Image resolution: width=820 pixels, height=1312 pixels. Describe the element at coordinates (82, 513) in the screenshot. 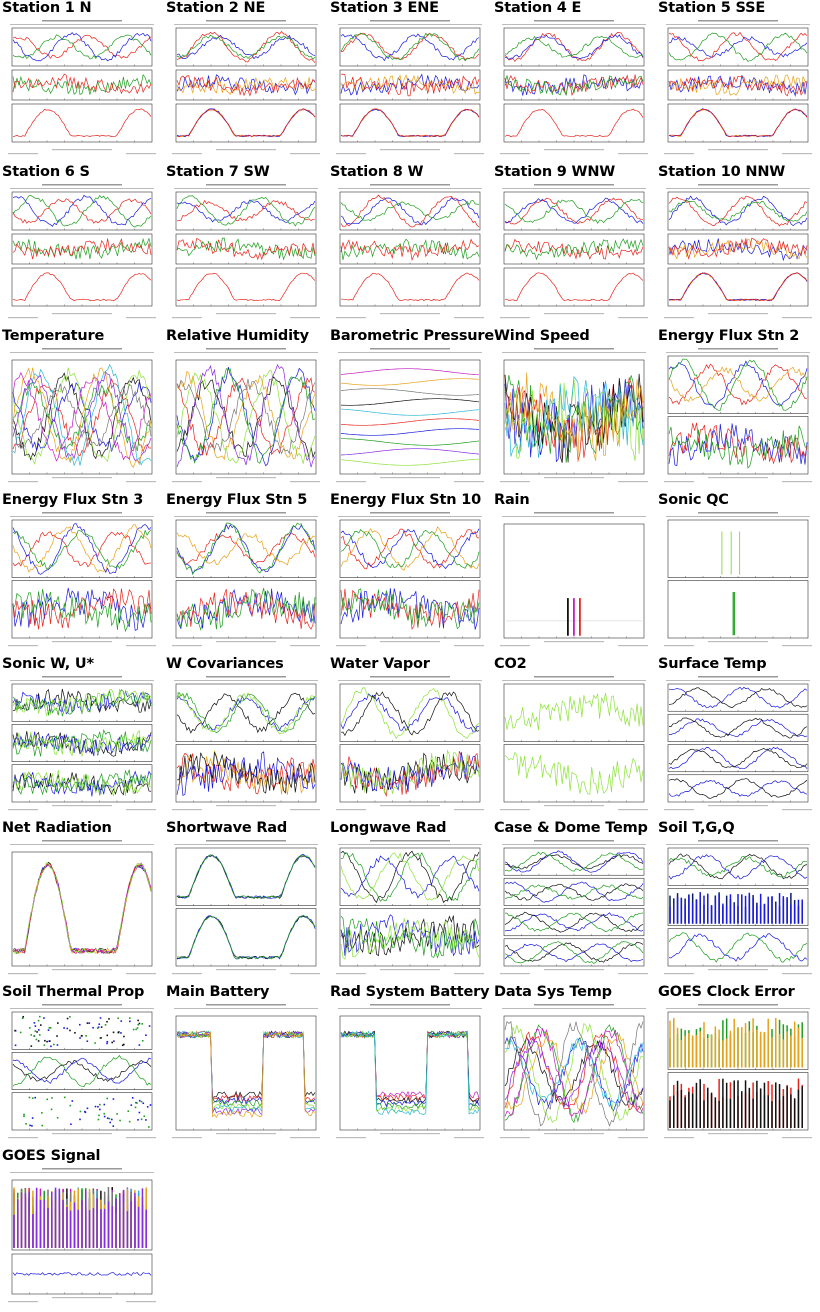

I see `plot-caption` at that location.